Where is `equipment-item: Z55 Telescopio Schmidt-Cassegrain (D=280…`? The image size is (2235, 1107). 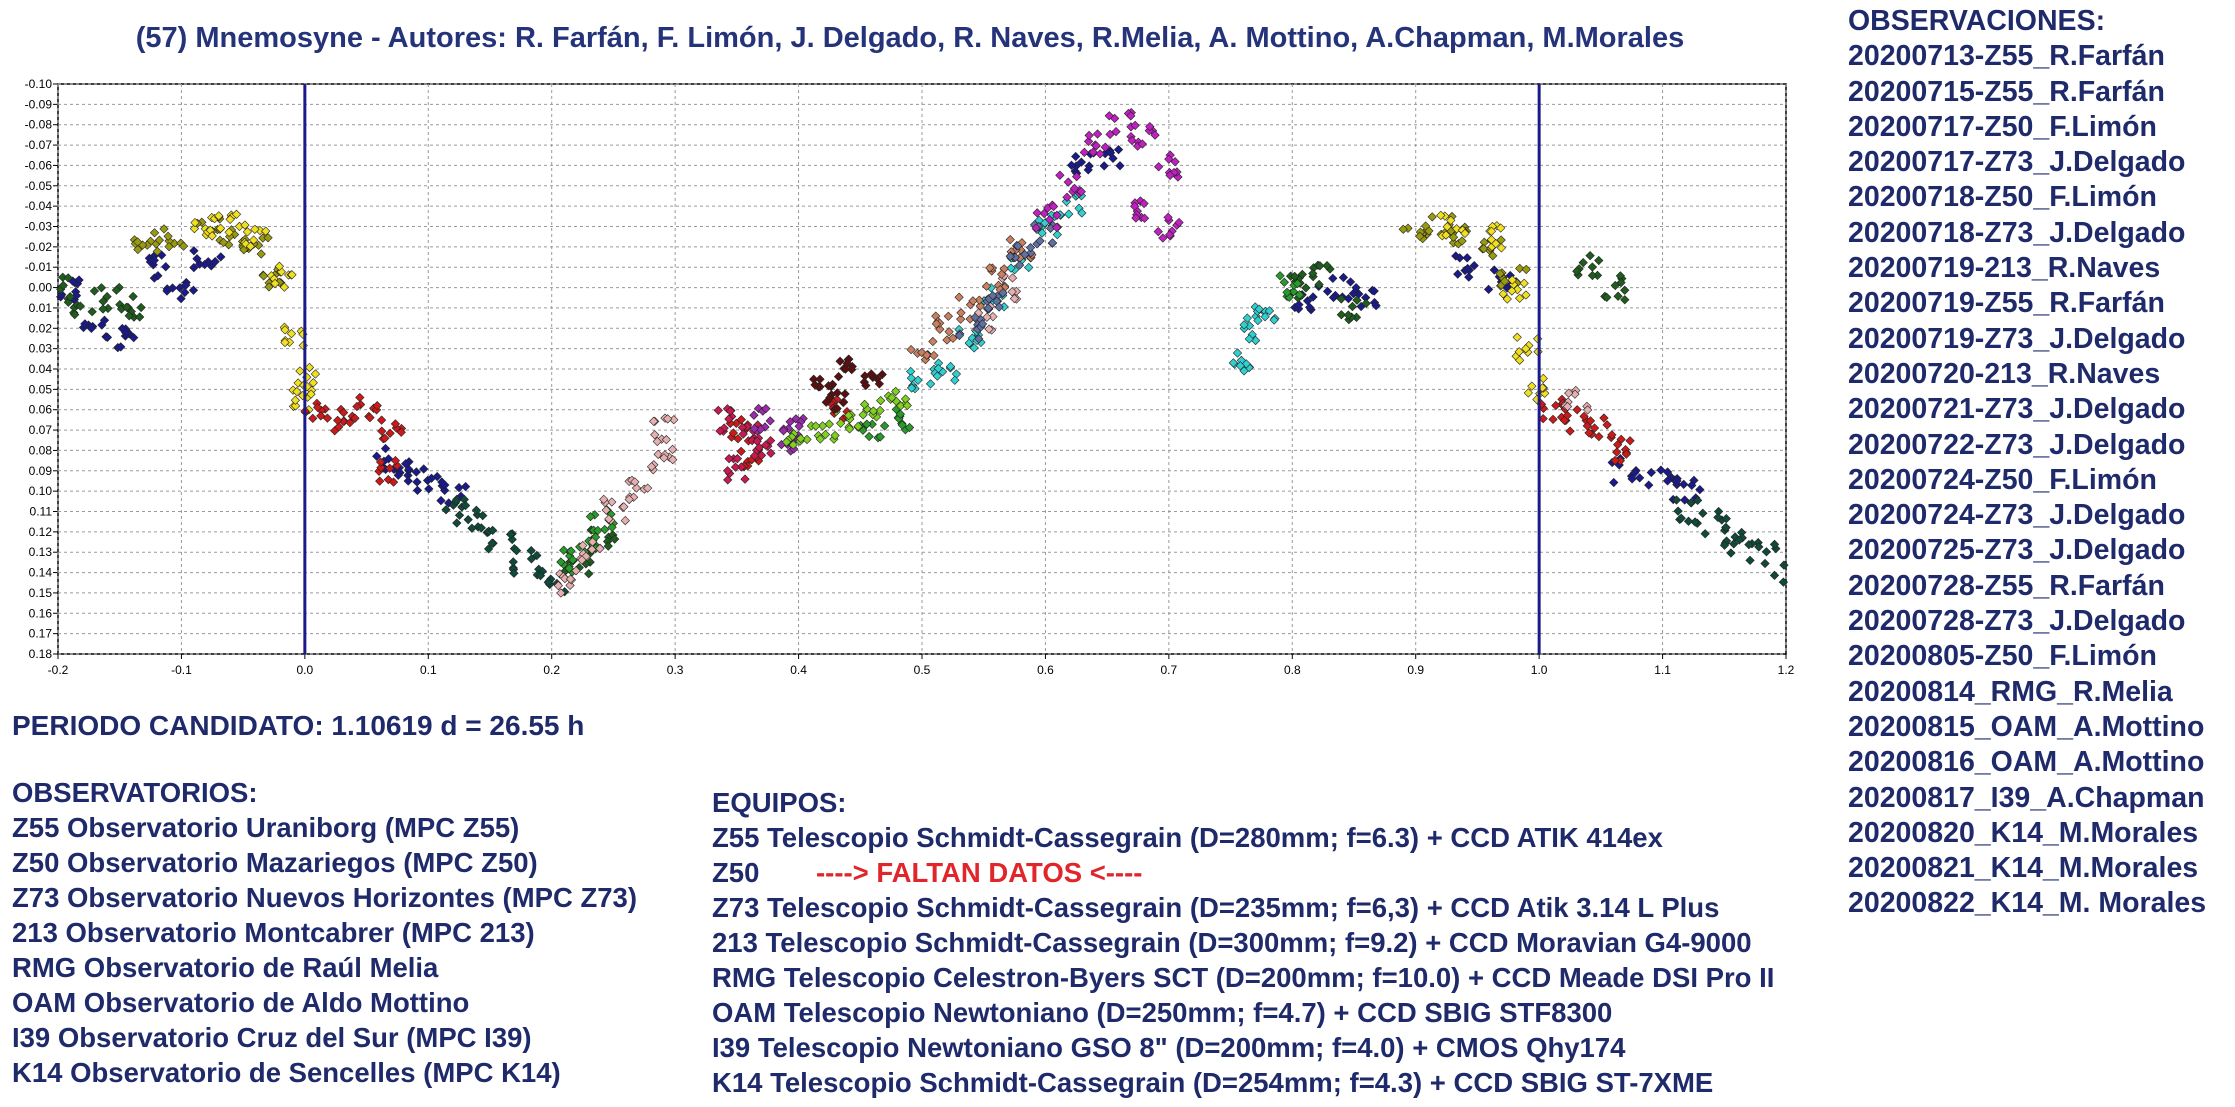 equipment-item: Z55 Telescopio Schmidt-Cassegrain (D=280… is located at coordinates (1187, 837).